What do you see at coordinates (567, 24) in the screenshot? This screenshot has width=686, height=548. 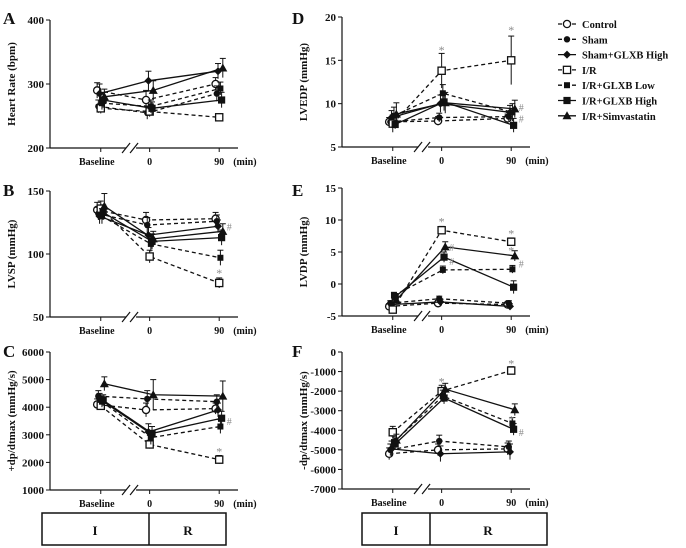 I see `legend-marker-control` at bounding box center [567, 24].